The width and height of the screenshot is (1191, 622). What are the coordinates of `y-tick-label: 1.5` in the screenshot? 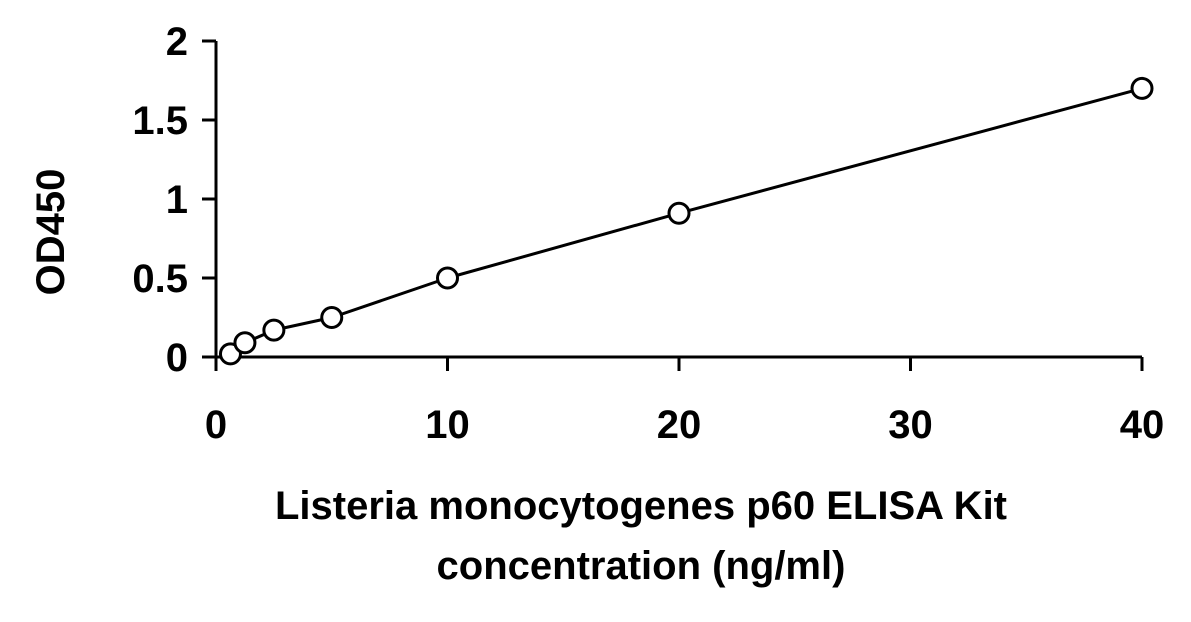 It's located at (160, 121).